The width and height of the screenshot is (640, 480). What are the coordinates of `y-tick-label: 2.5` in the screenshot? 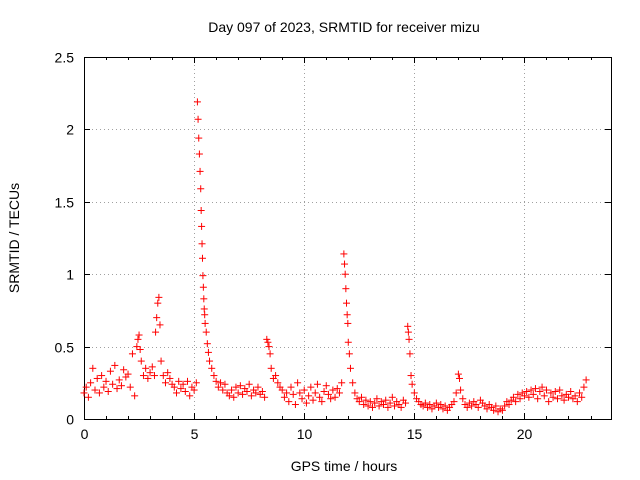 It's located at (65, 58).